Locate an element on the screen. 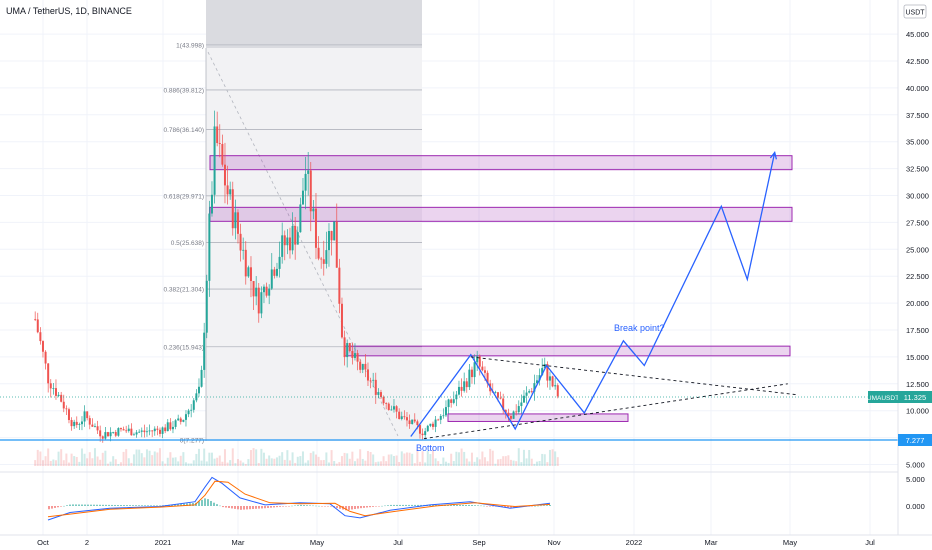 The width and height of the screenshot is (932, 550). macd-tick-label: 0.000 is located at coordinates (915, 506).